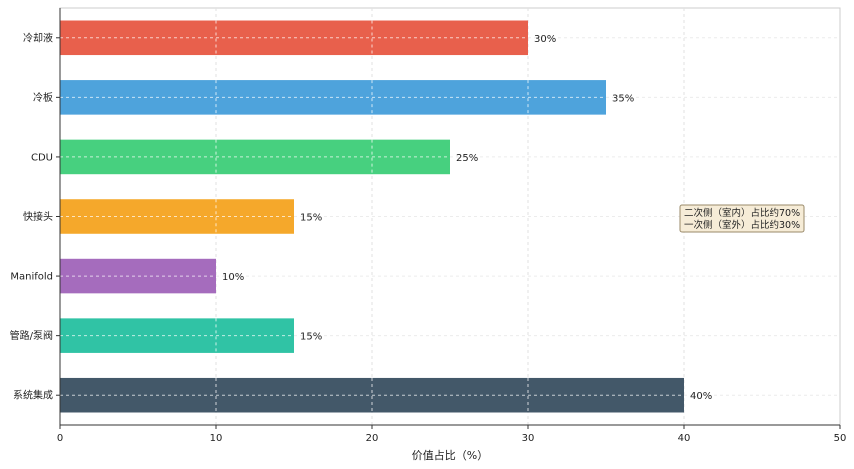  I want to click on annotation-box: 二次侧（室内）占比约70% 一次侧（室外）占比约30%, so click(742, 218).